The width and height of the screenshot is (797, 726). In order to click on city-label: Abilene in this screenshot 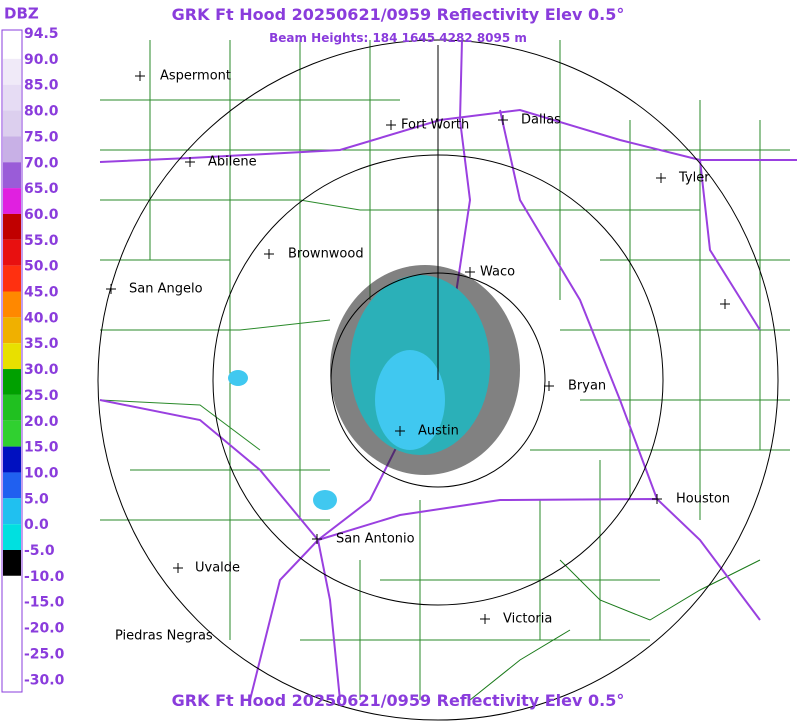, I will do `click(232, 162)`.